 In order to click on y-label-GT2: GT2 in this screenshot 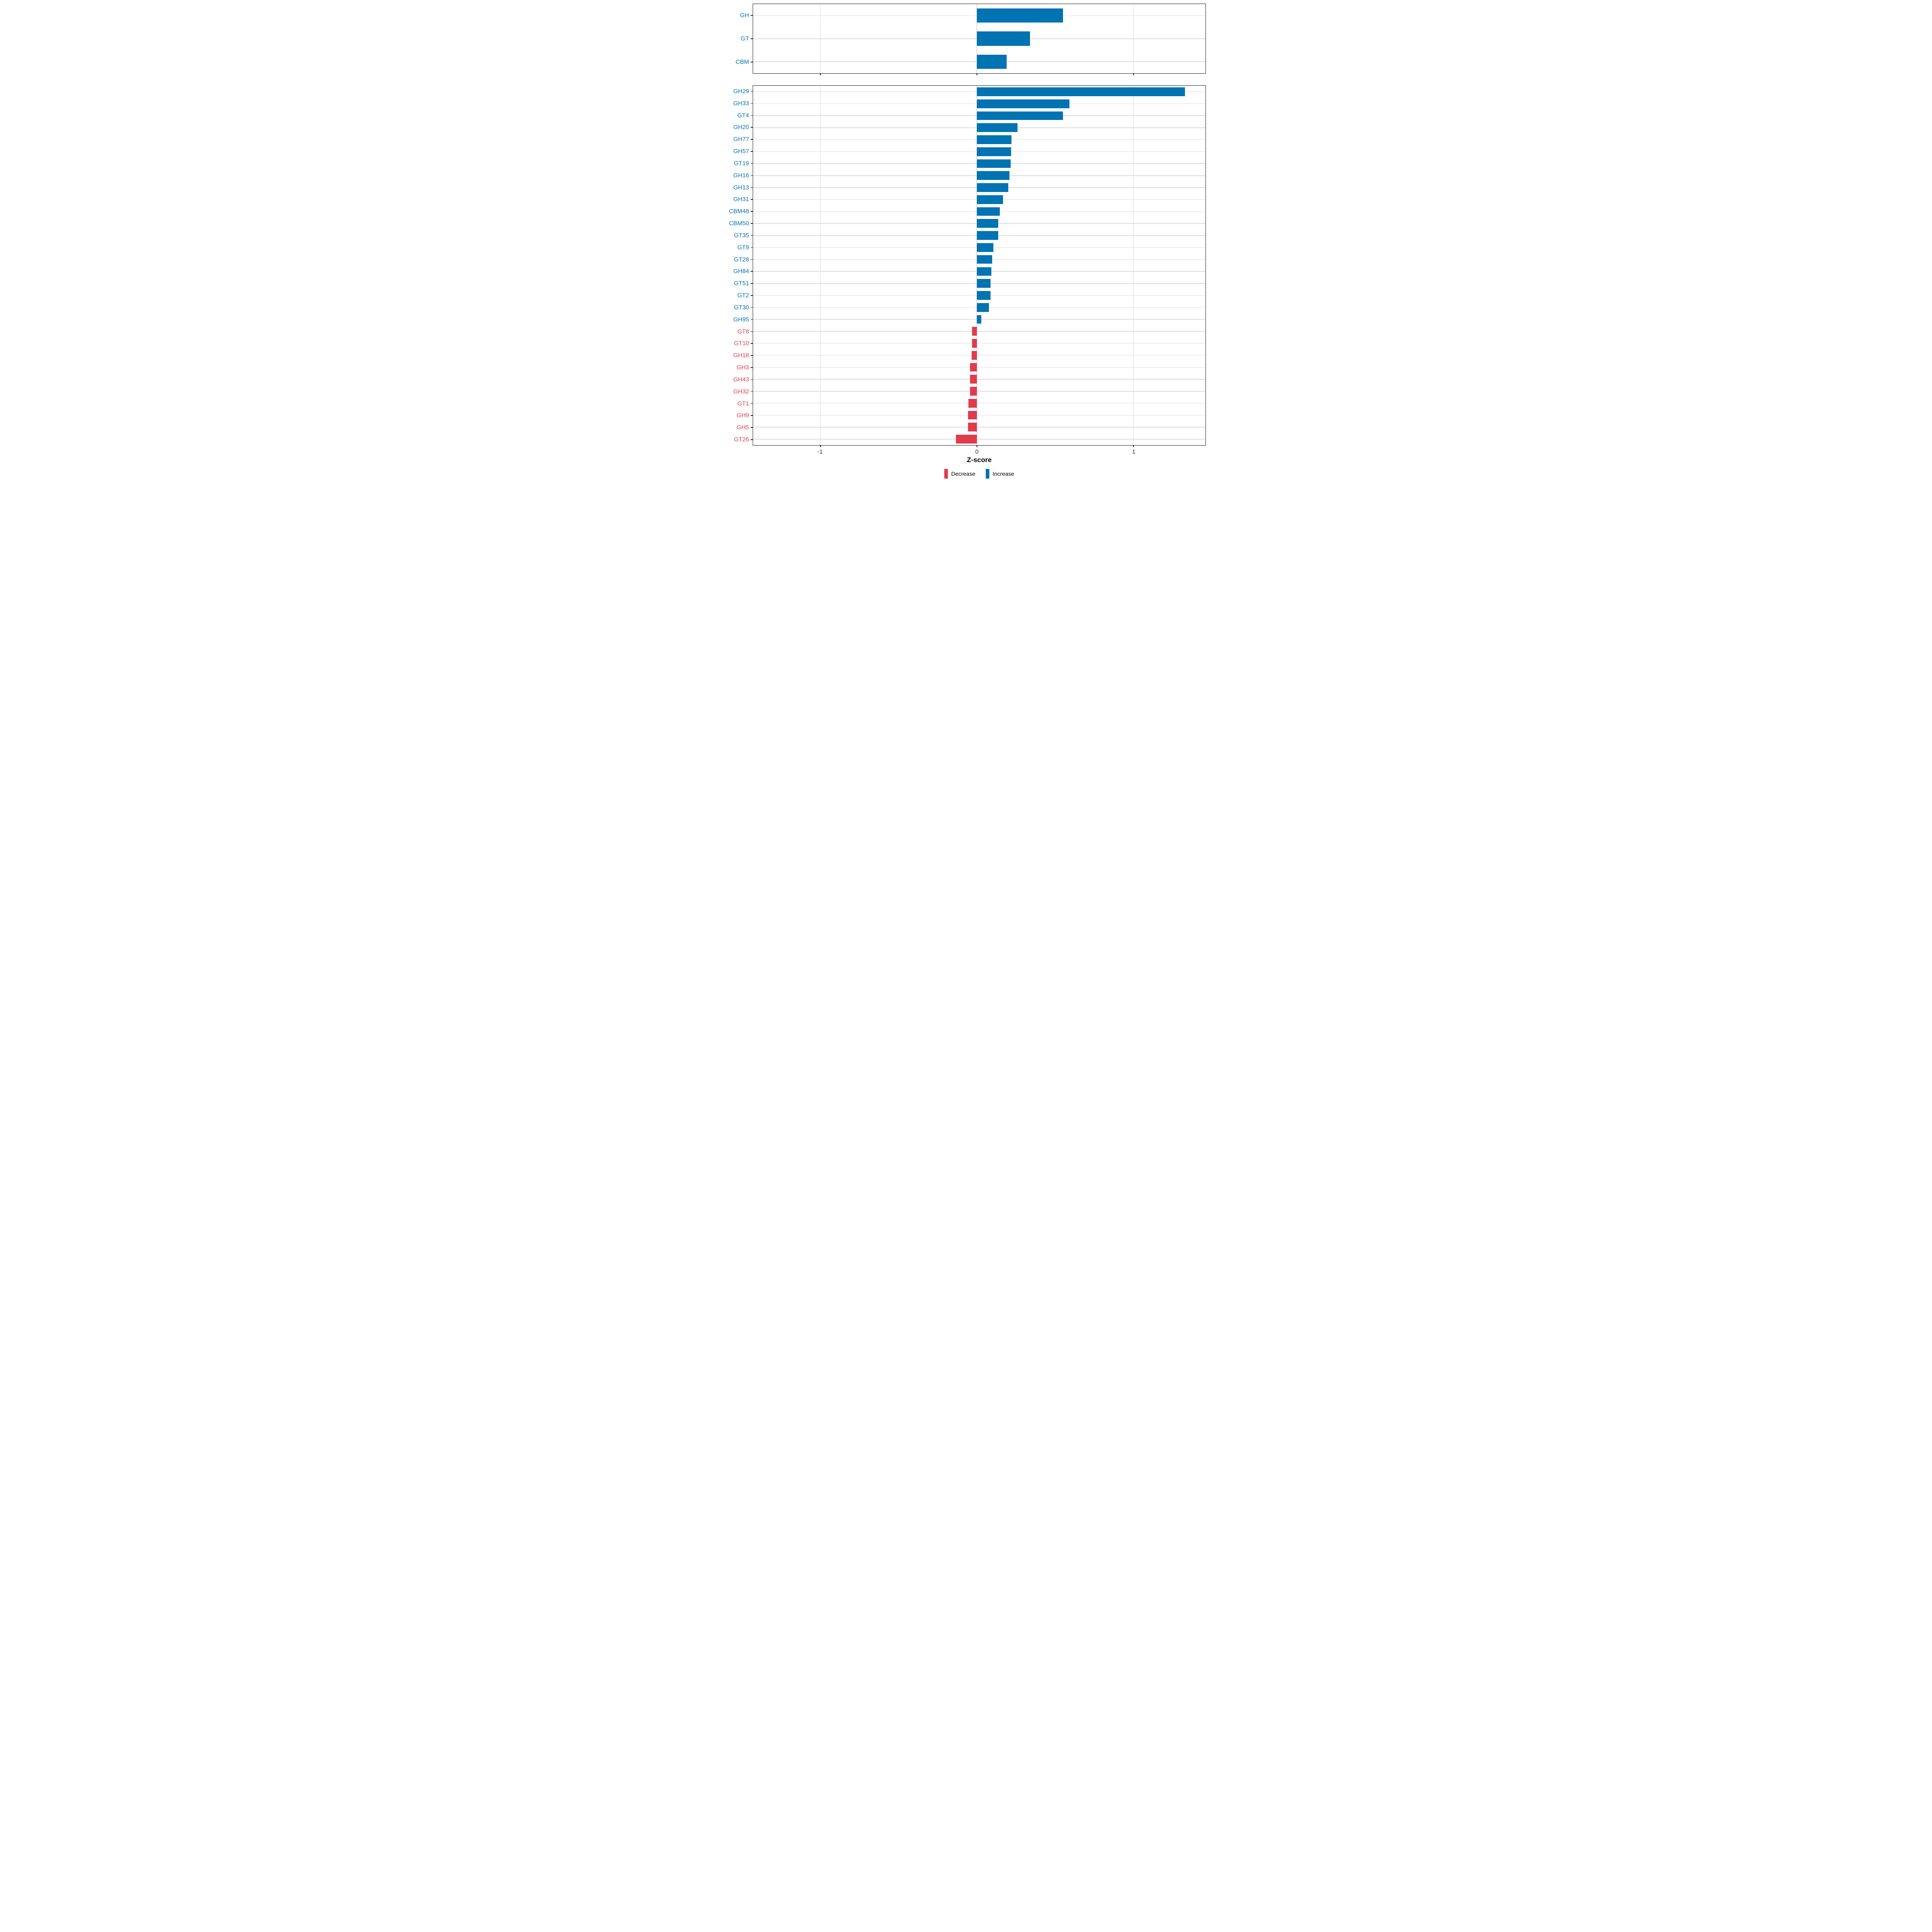, I will do `click(743, 295)`.